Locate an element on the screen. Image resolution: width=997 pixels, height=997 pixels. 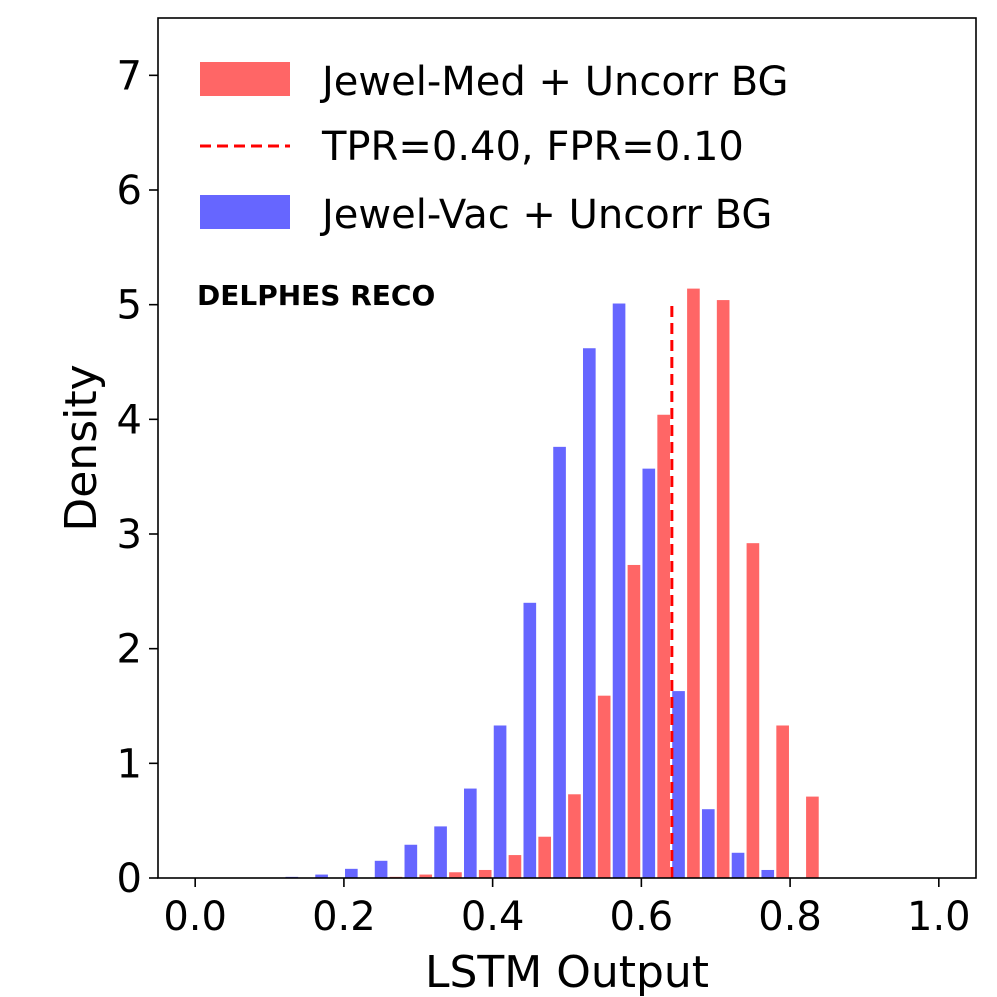
delphes-reco-annotation: DELPHES RECO is located at coordinates (316, 295).